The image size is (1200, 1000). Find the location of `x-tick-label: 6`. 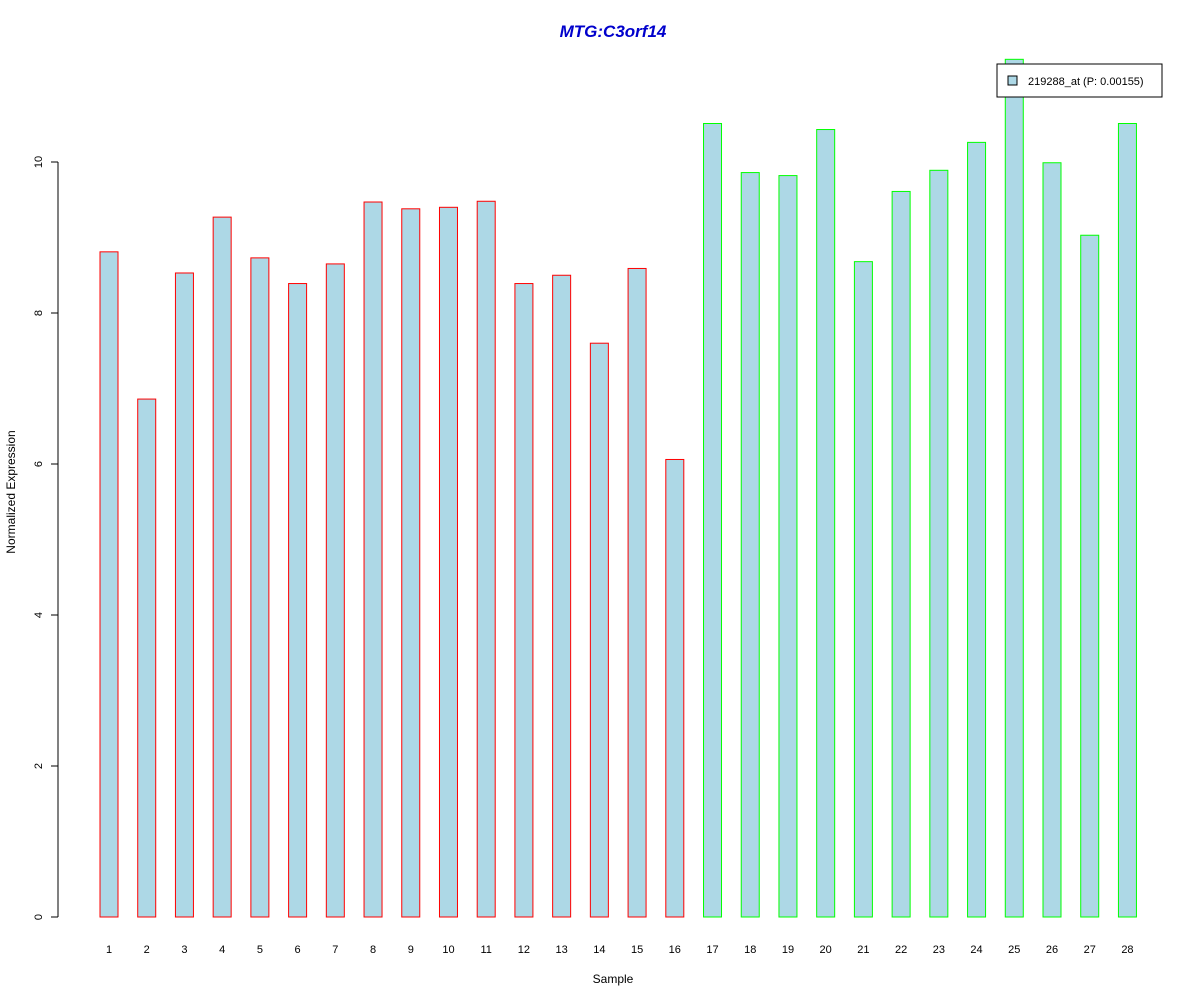

x-tick-label: 6 is located at coordinates (298, 950).